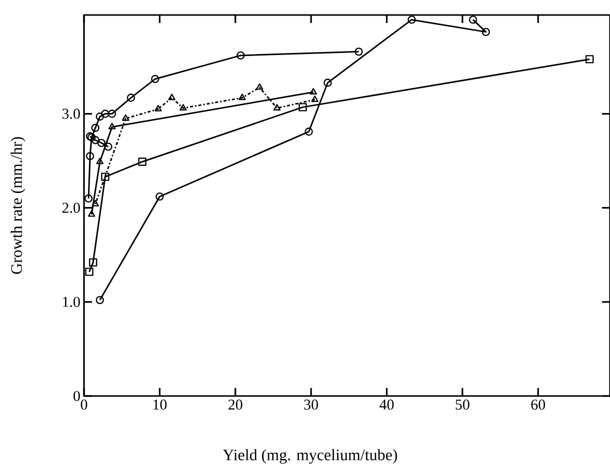 The height and width of the screenshot is (471, 610). What do you see at coordinates (160, 405) in the screenshot?
I see `x-tick-label: 10` at bounding box center [160, 405].